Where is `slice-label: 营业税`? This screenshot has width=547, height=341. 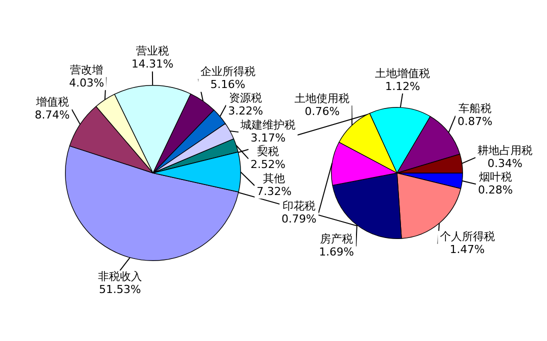 slice-label: 营业税 is located at coordinates (152, 51).